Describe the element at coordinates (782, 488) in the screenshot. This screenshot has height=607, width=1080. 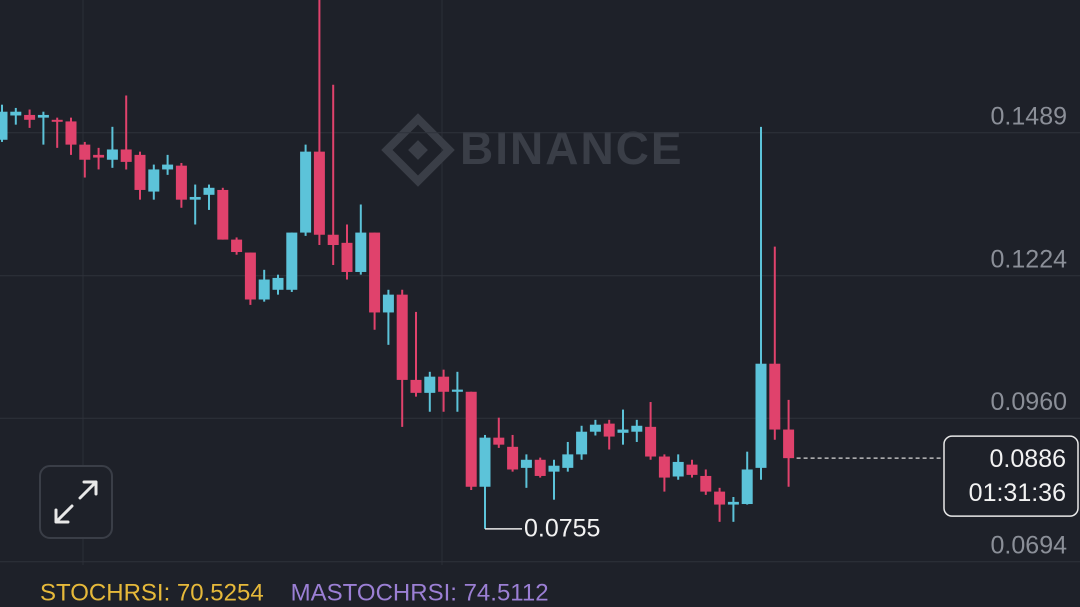
I see `overlay: 0.0755 0.0886 01:31:36` at that location.